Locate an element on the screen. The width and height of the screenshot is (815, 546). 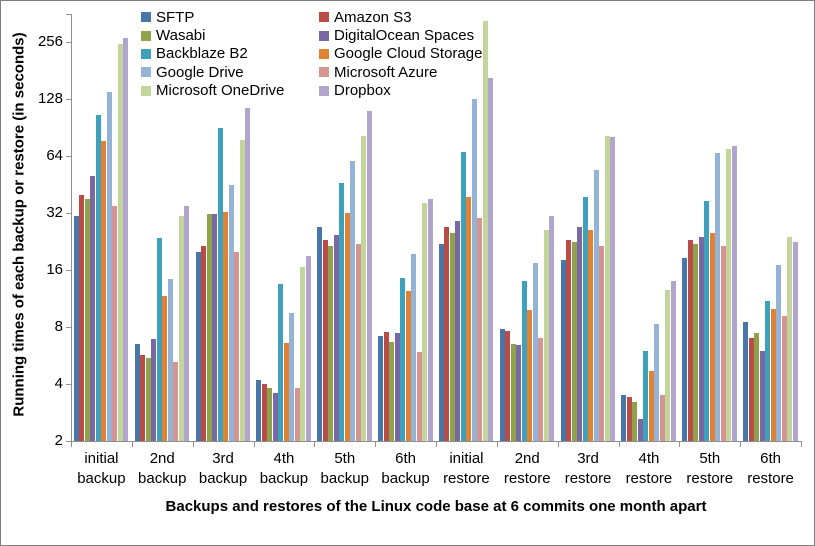
legend-item-google-drive: Google Drive is located at coordinates (230, 72).